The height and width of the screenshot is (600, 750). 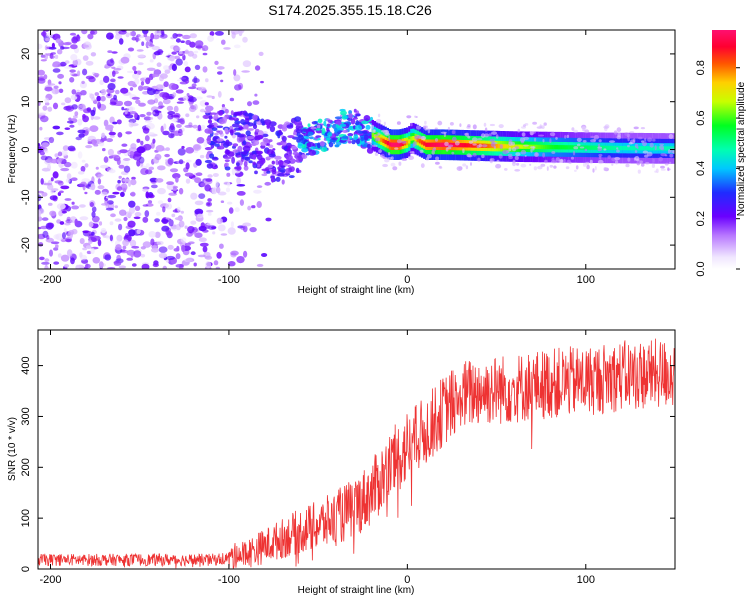 I want to click on x-tick-label: 0, so click(x=407, y=580).